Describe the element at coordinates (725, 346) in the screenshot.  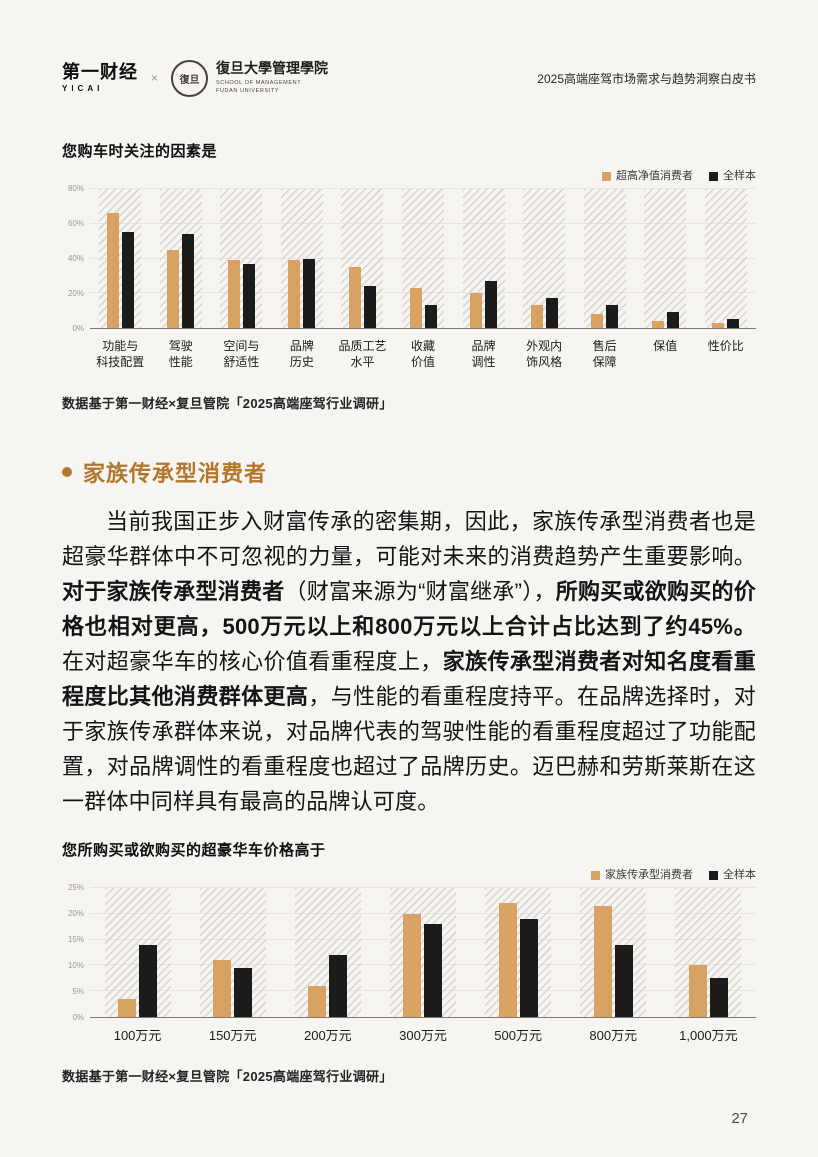
I see `category-label: 性价比` at that location.